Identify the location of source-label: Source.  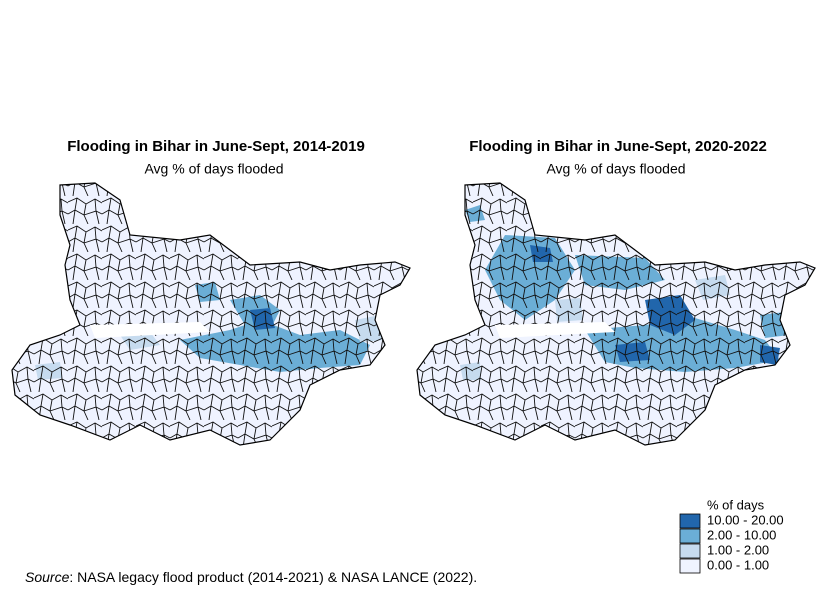
(47, 577).